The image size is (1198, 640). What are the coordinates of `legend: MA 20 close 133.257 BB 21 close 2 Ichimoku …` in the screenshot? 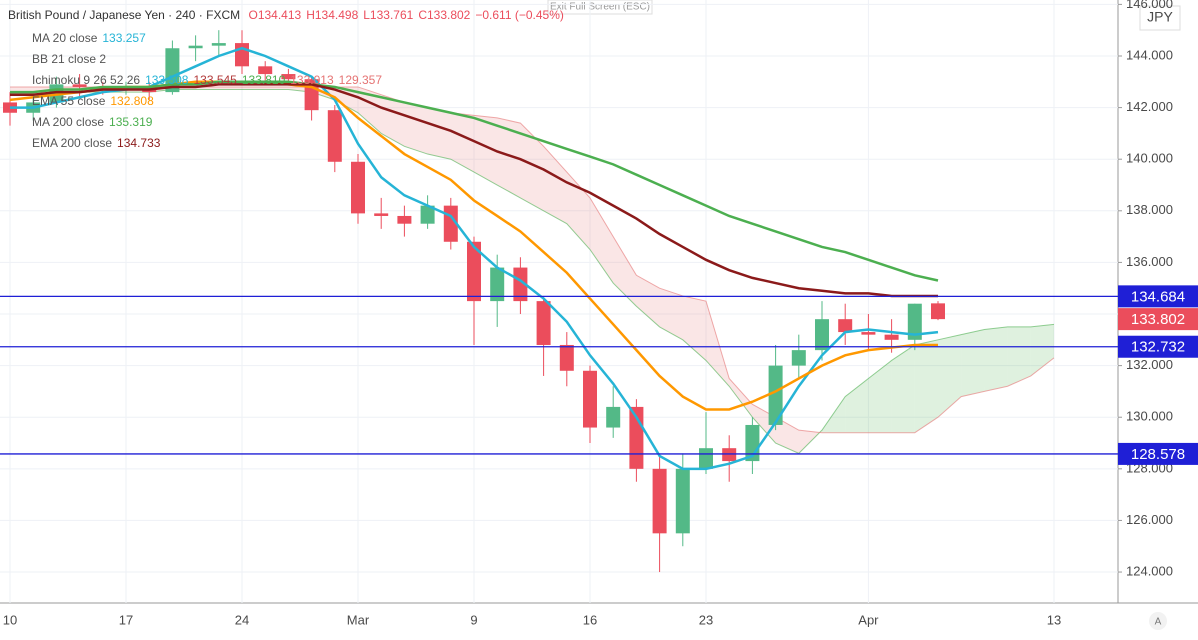 It's located at (198, 91).